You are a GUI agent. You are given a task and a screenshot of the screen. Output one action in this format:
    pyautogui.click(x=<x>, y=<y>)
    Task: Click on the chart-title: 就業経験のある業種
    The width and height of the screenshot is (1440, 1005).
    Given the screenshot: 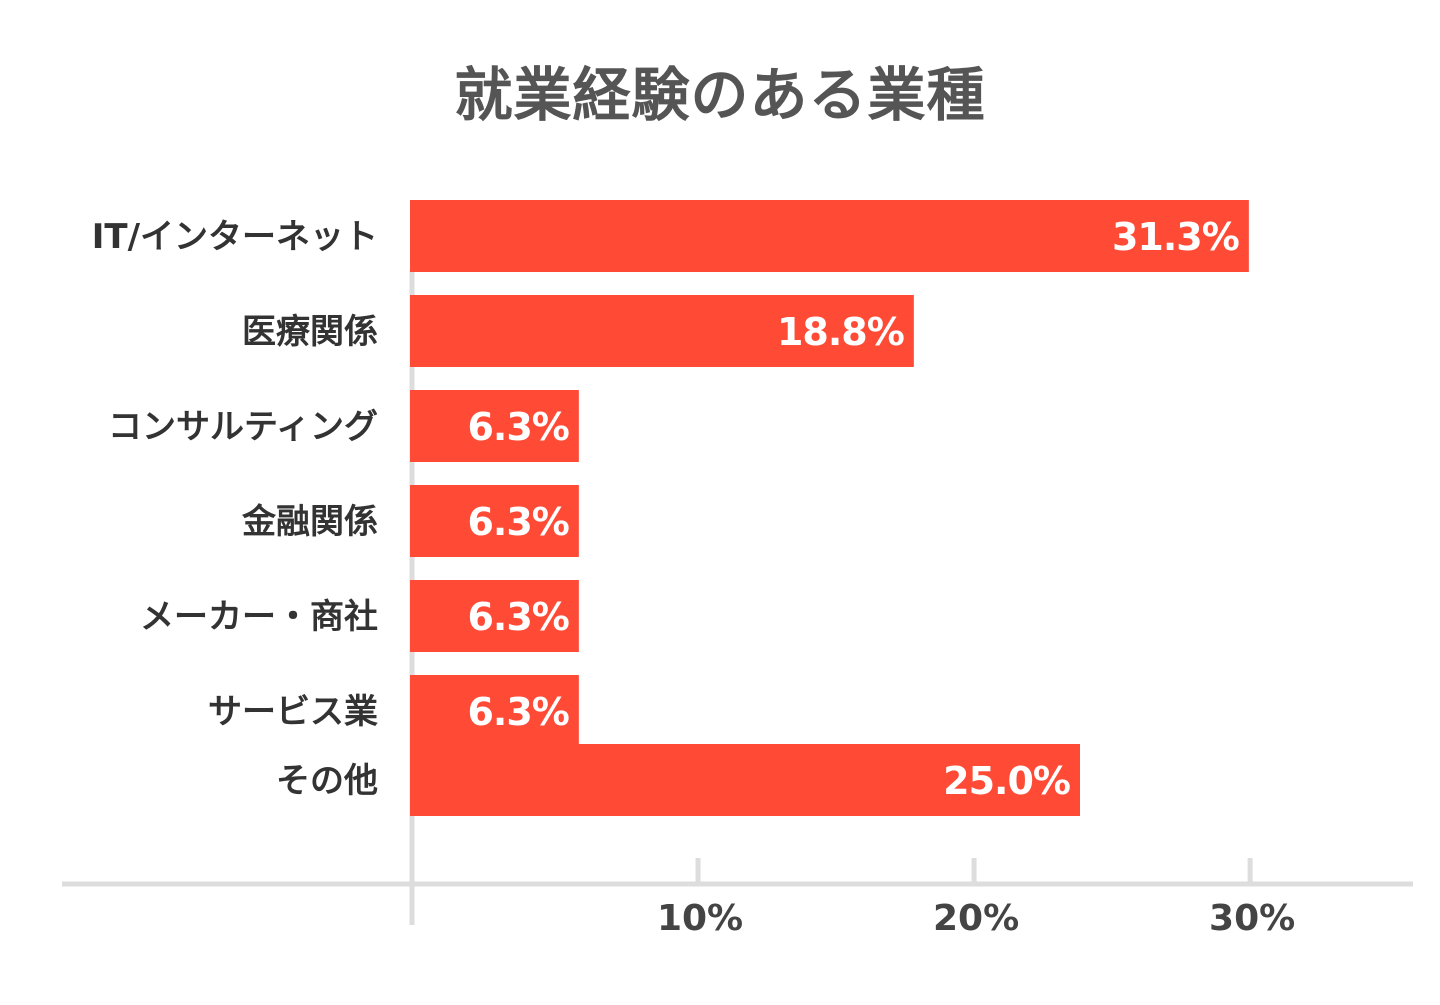 What is the action you would take?
    pyautogui.click(x=720, y=95)
    